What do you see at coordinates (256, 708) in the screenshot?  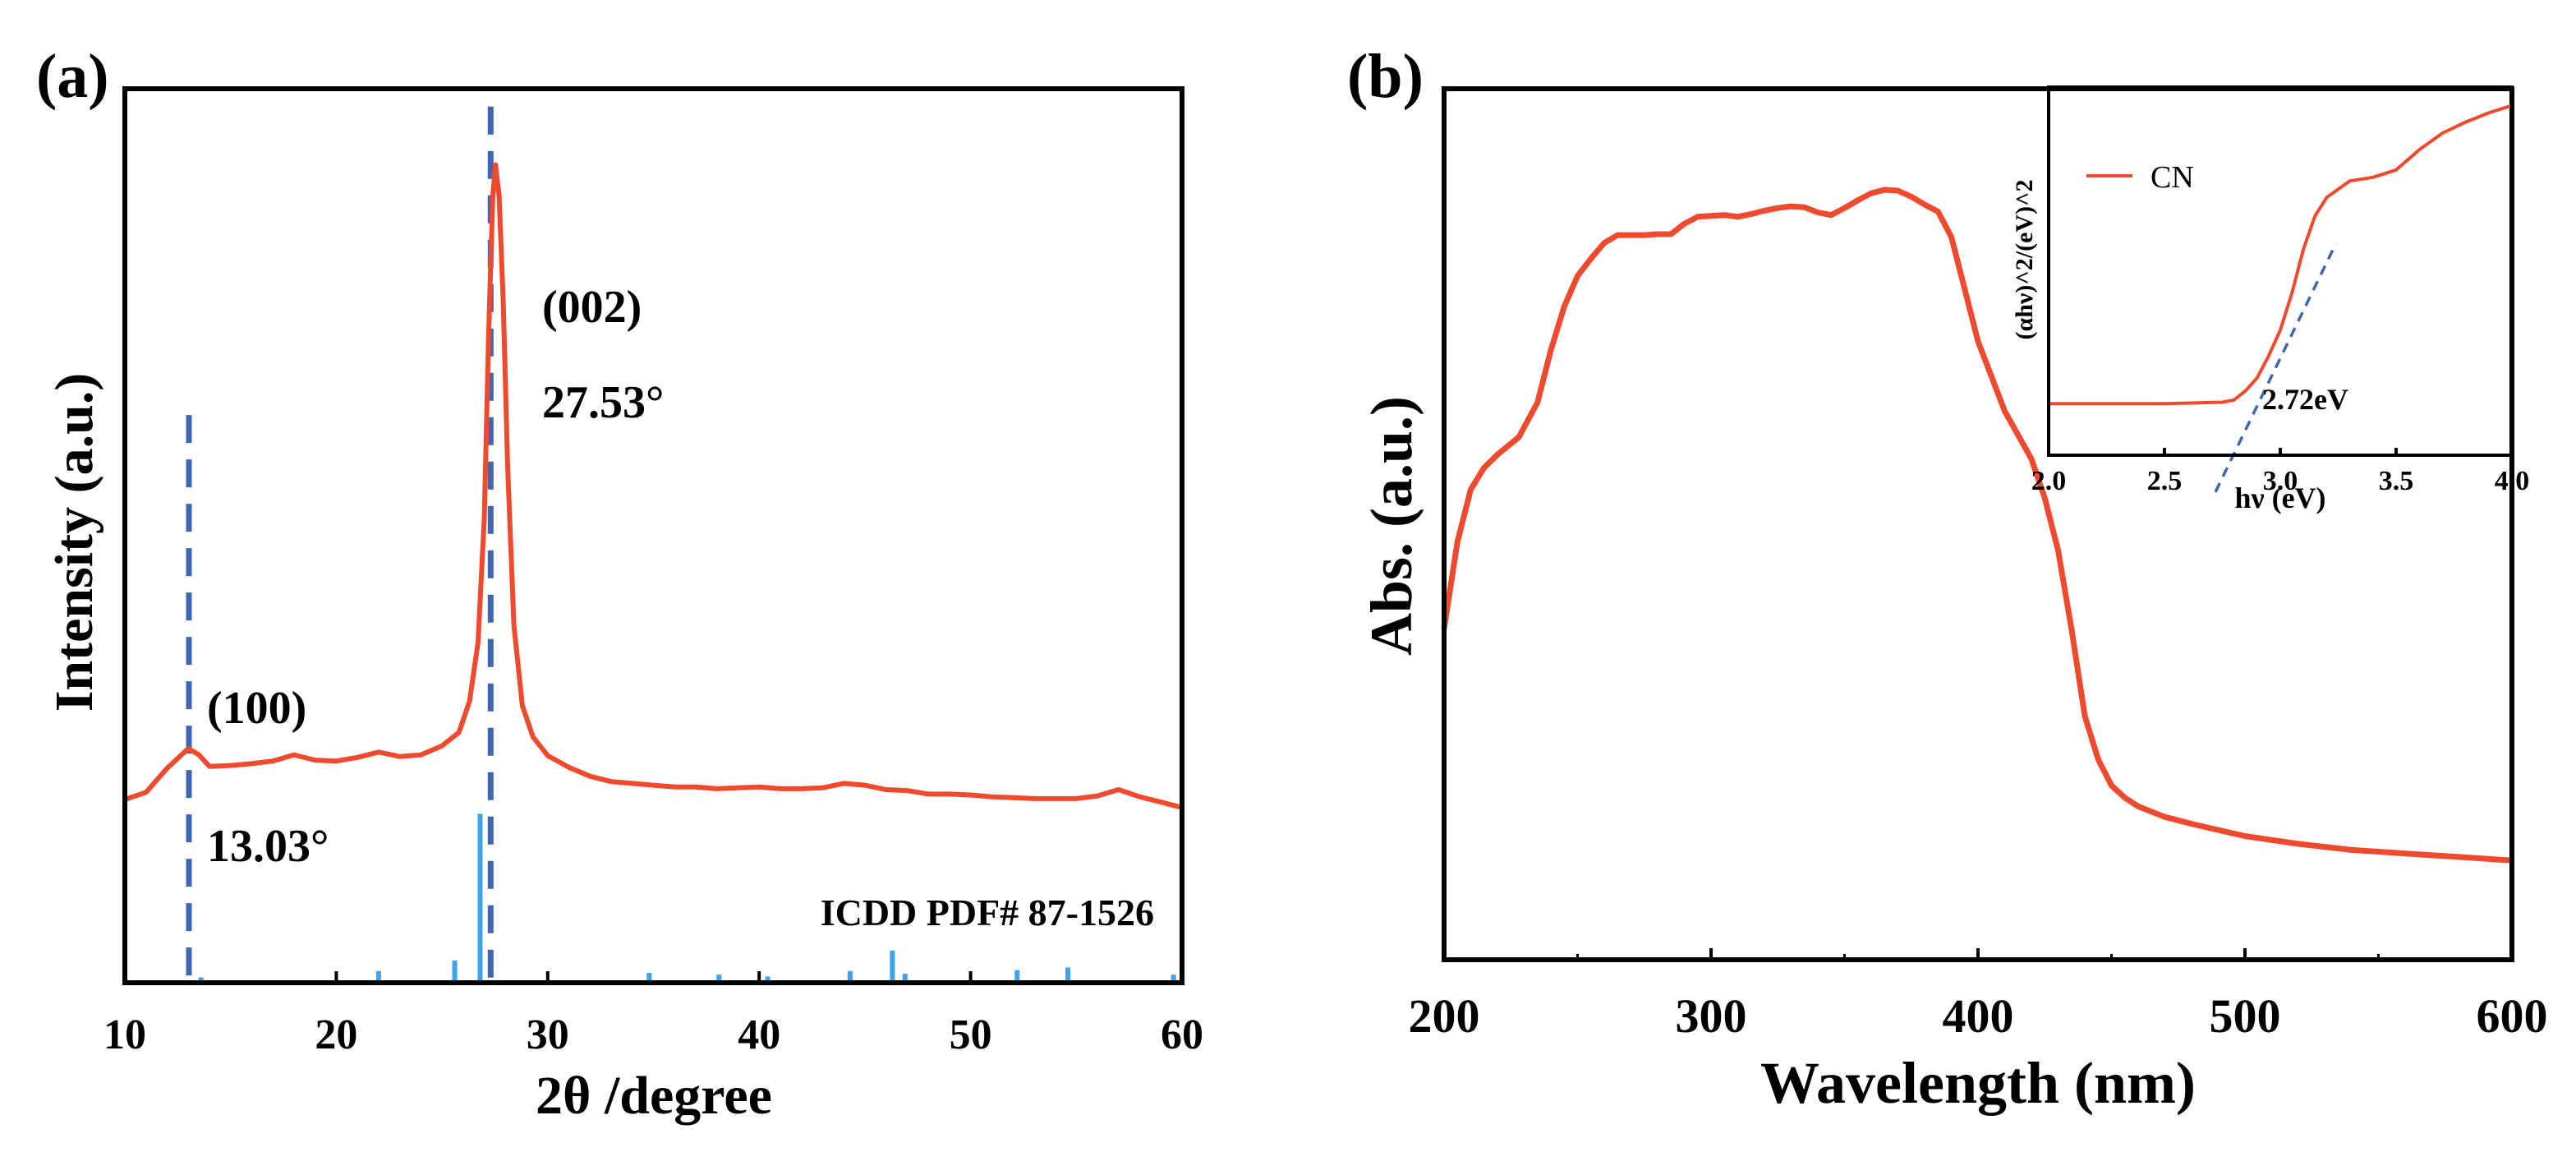 I see `annot-100-label: (100)` at bounding box center [256, 708].